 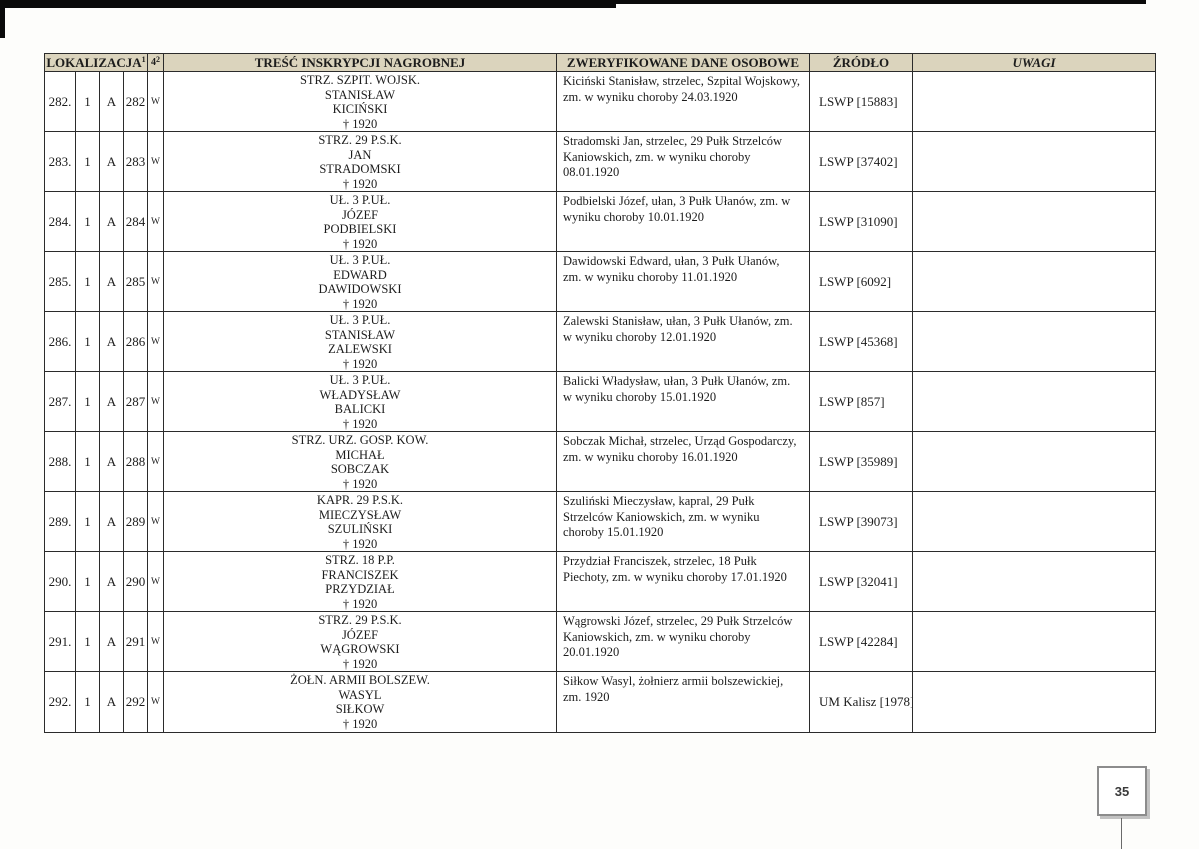 I want to click on cell-source: LSWP [6092], so click(x=861, y=282).